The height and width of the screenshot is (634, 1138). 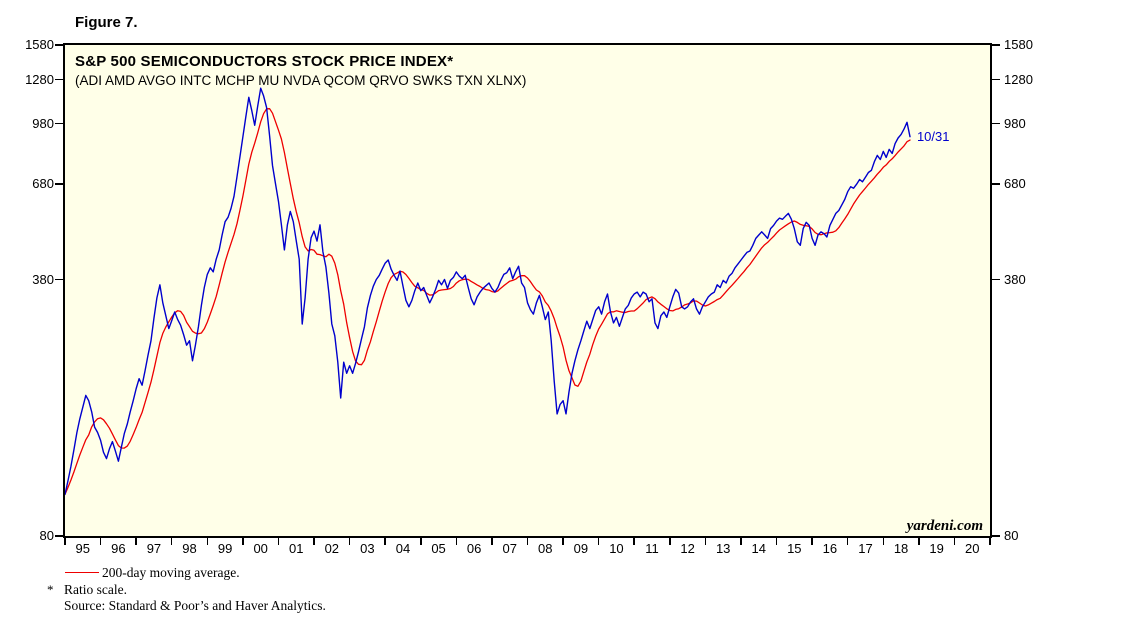 I want to click on x-axis-label: 17, so click(x=865, y=548).